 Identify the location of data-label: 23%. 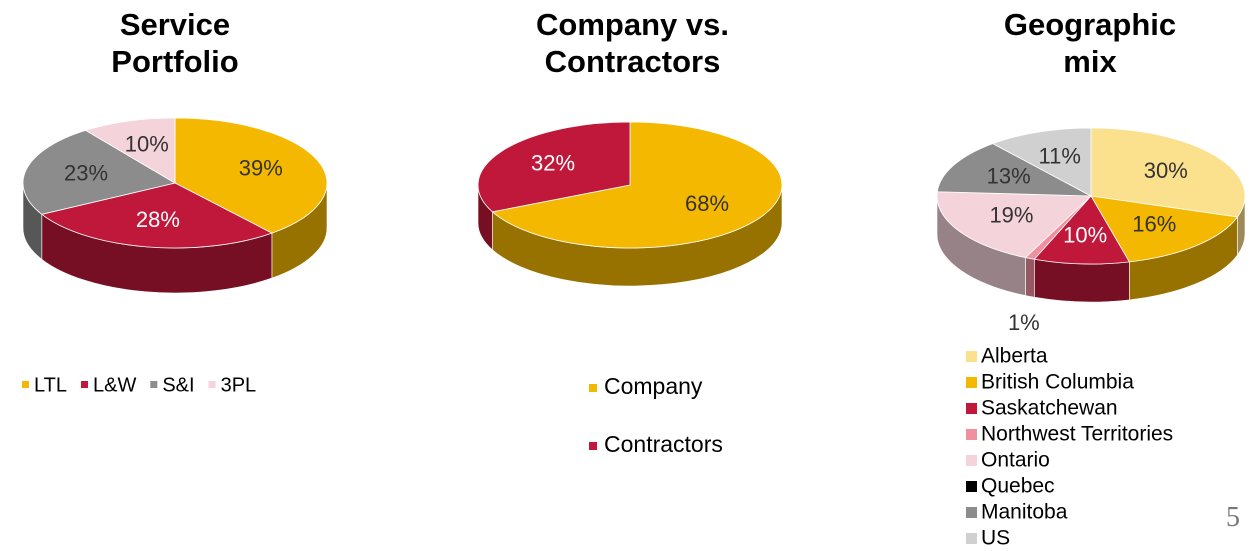
(86, 172).